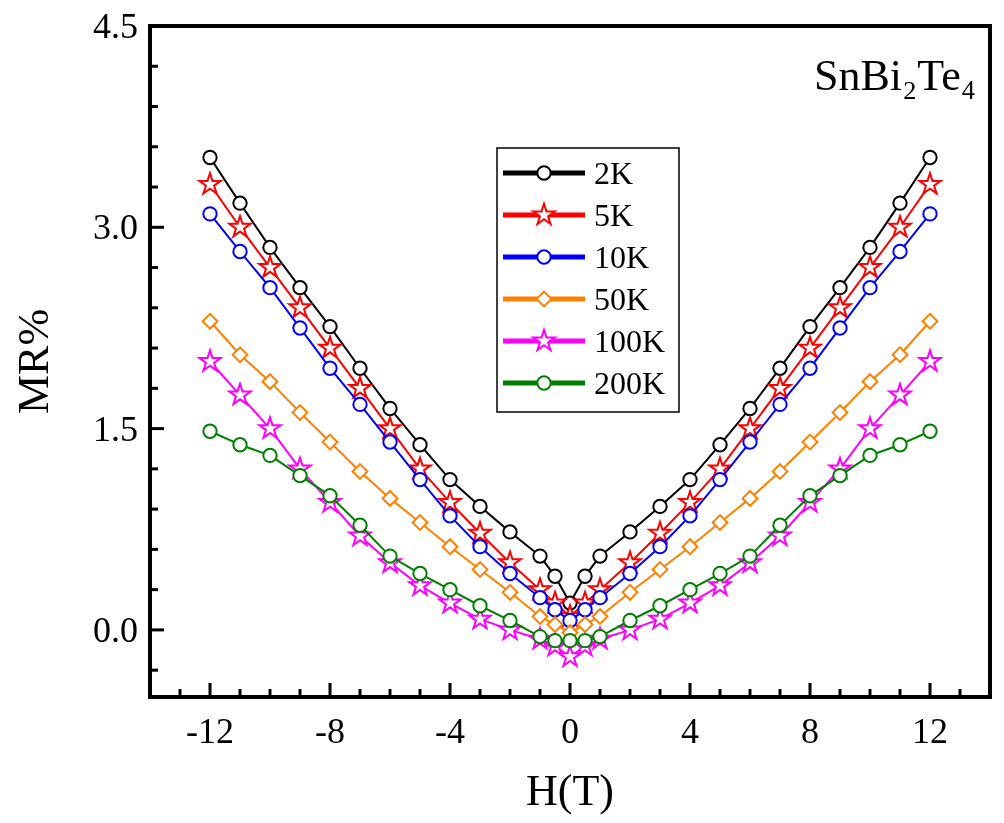  What do you see at coordinates (115, 227) in the screenshot?
I see `y-tick-label: 3.0` at bounding box center [115, 227].